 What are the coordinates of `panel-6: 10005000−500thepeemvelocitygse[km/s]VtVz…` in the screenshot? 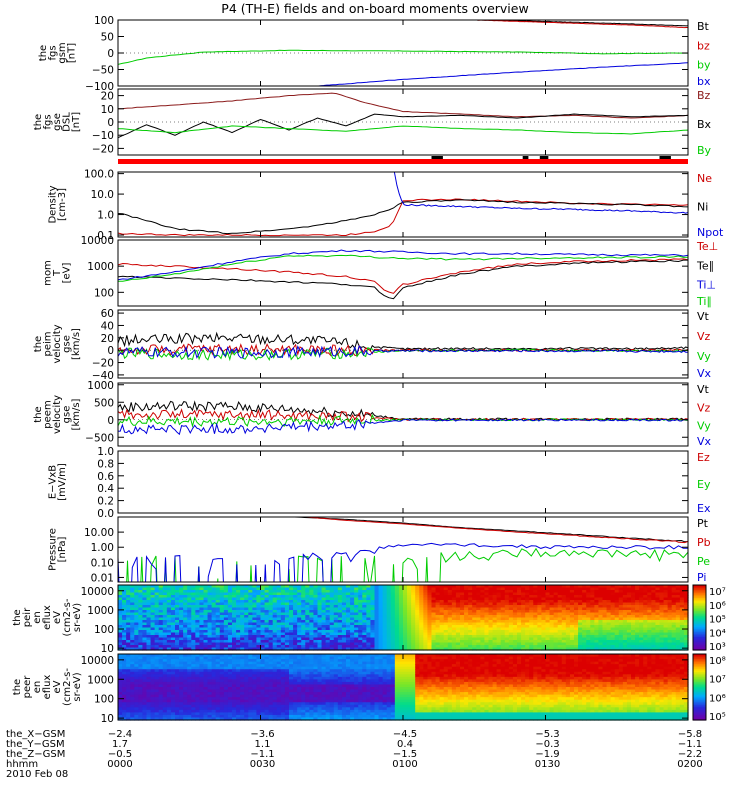 It's located at (372, 414).